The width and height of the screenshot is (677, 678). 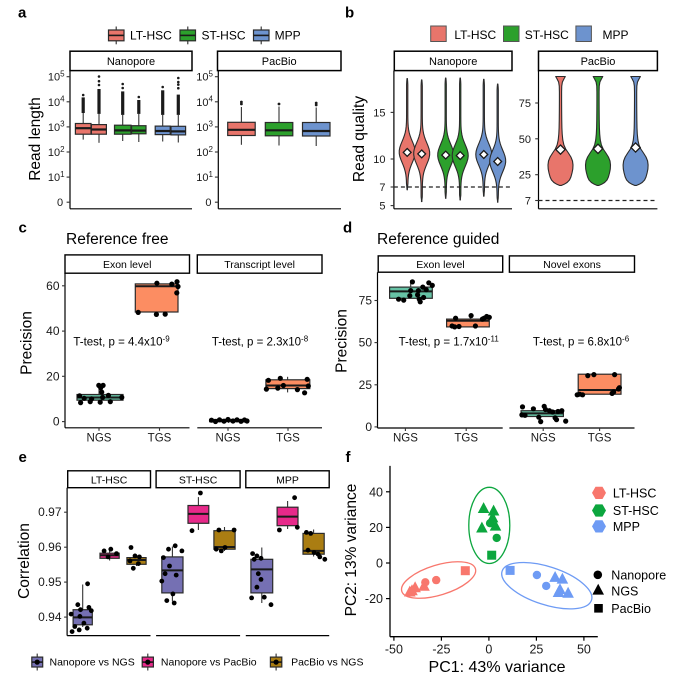 What do you see at coordinates (53, 286) in the screenshot?
I see `svg-text: 60` at bounding box center [53, 286].